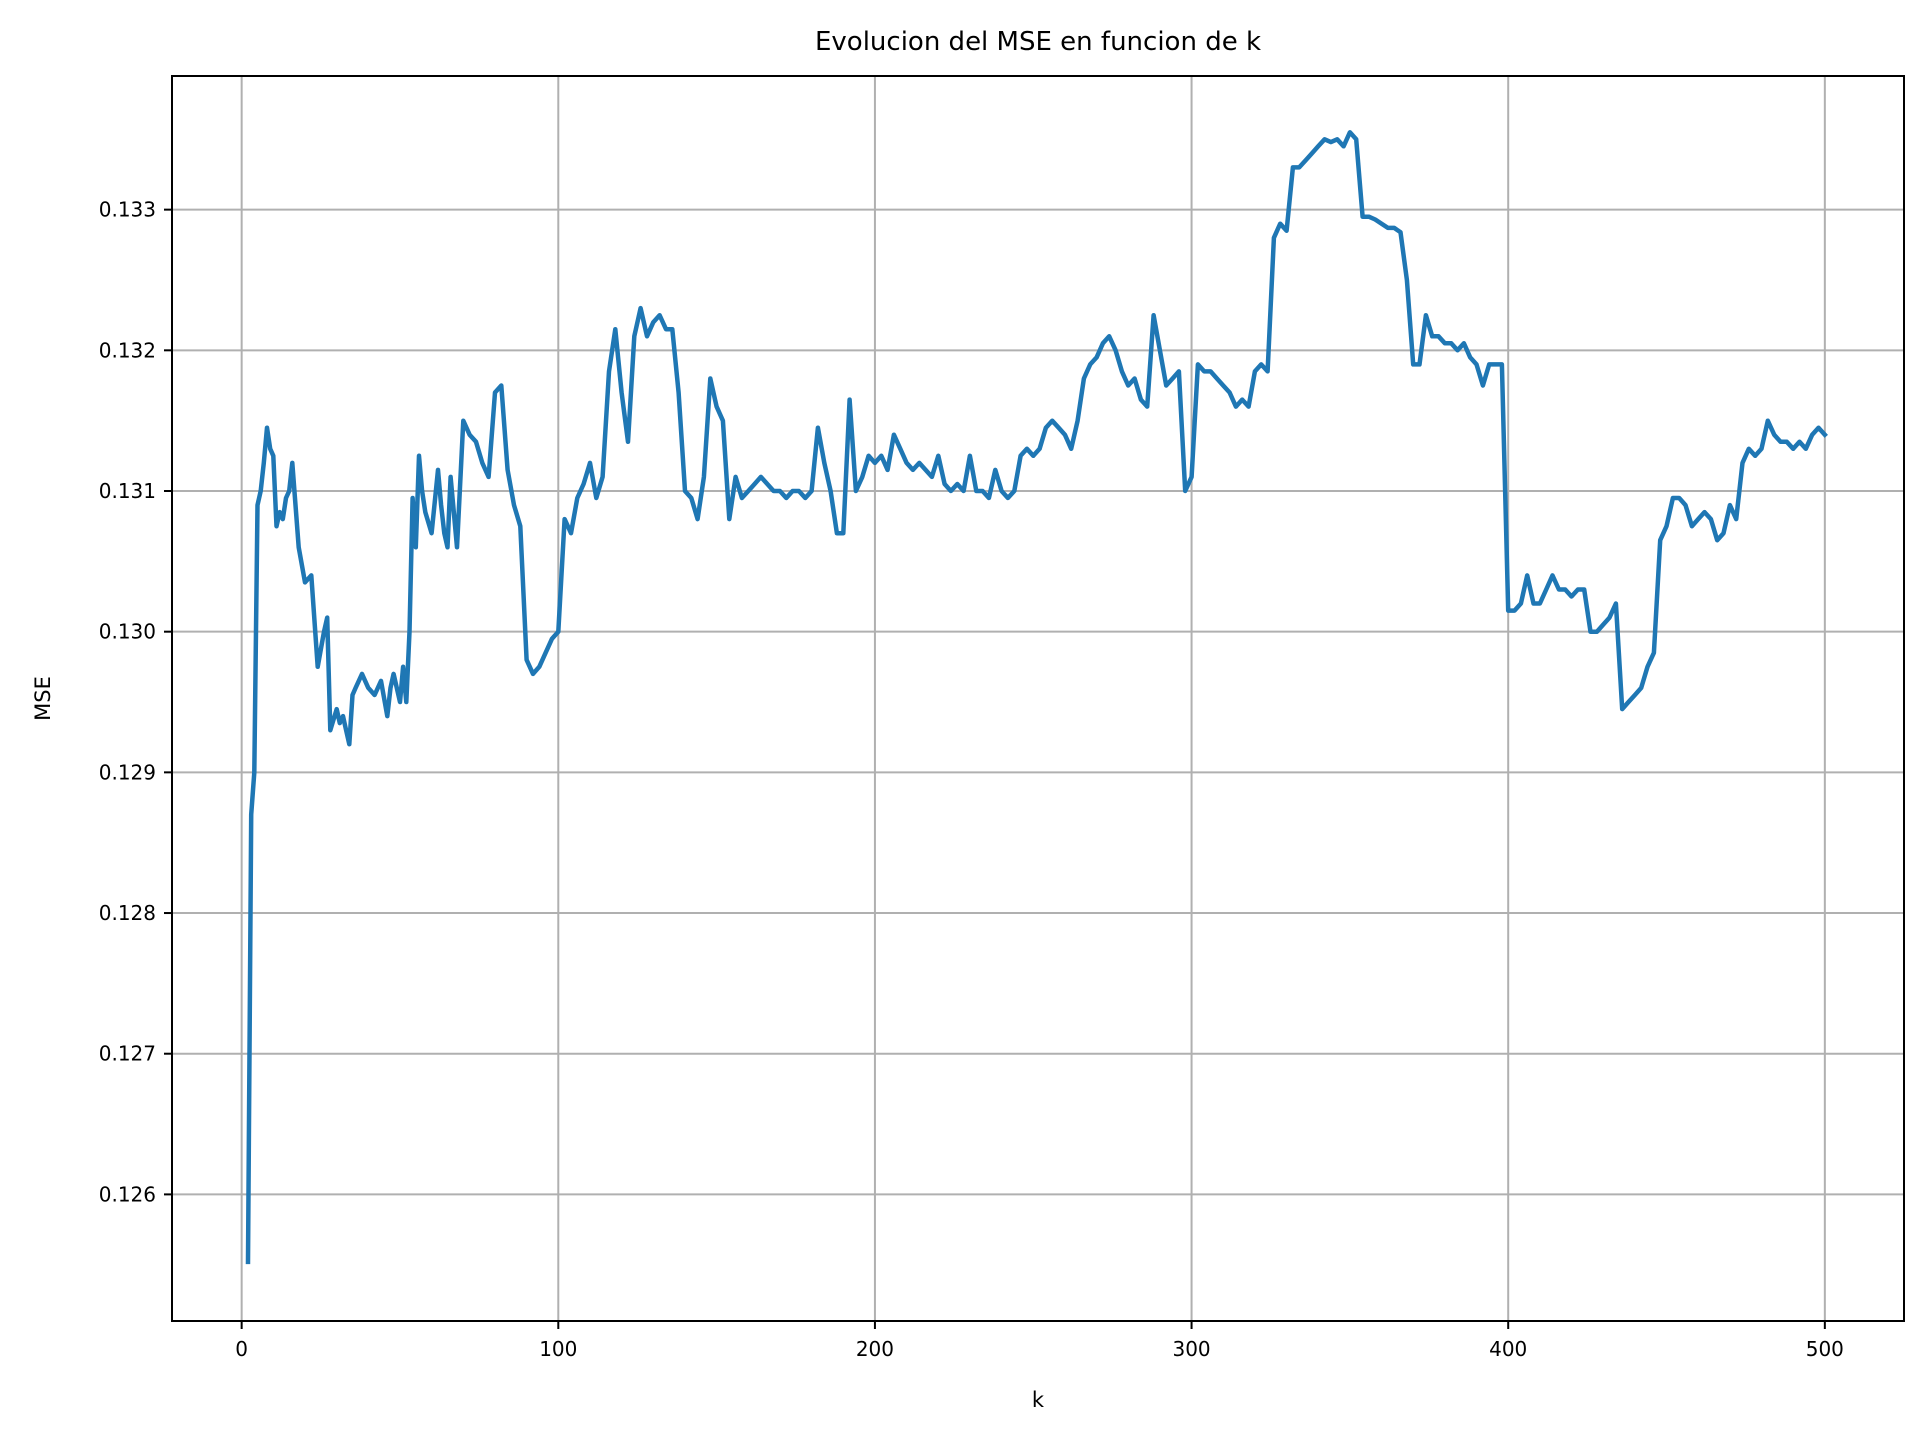 The image size is (1920, 1440). Describe the element at coordinates (1039, 1341) in the screenshot. I see `x-axis-ticks: 0 100 200 300 400 500` at that location.